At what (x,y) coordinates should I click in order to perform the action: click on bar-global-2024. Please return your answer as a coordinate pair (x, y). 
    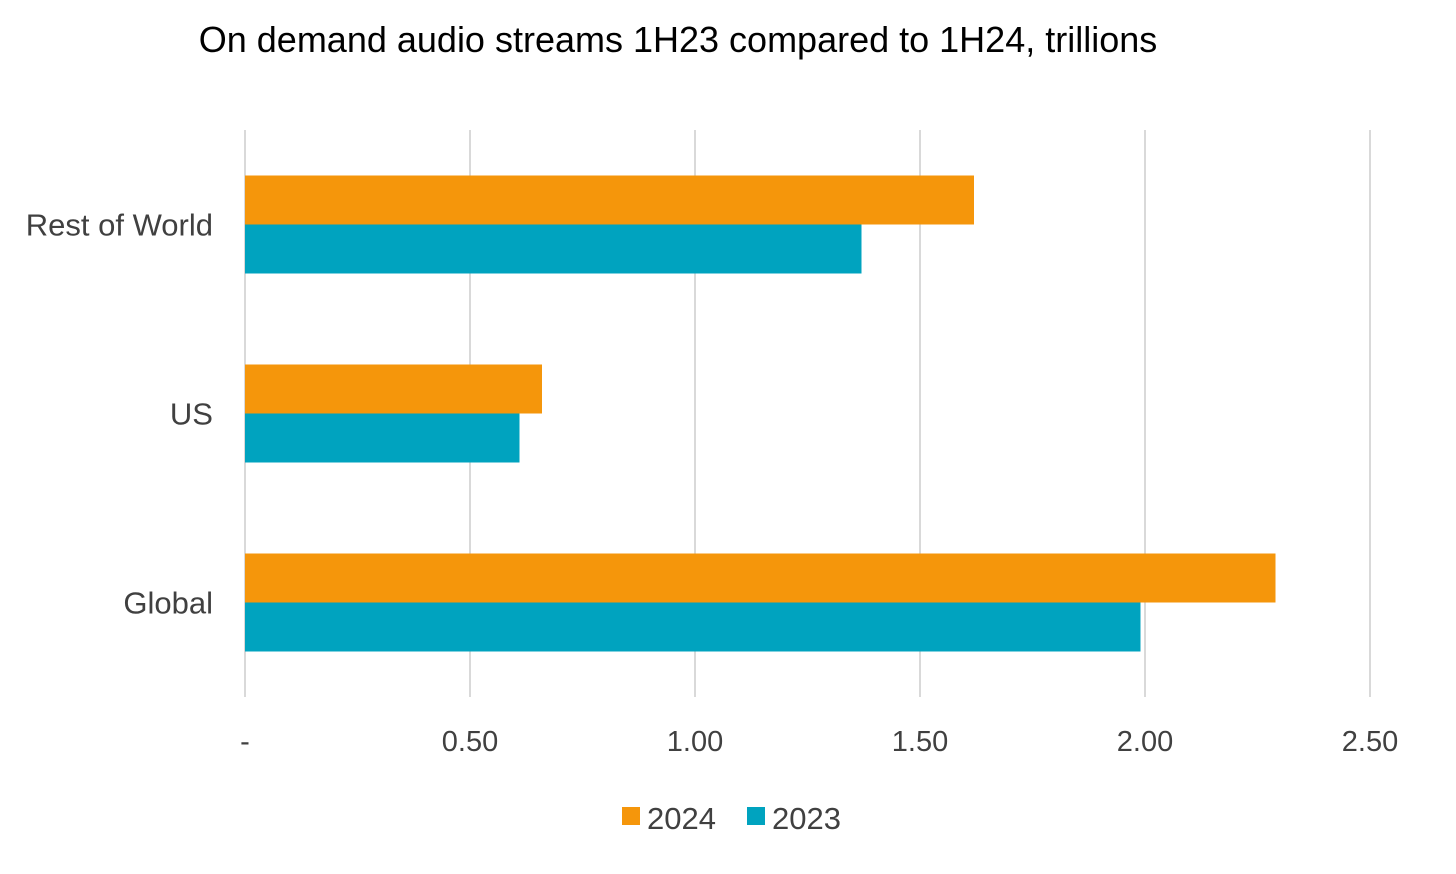
    Looking at the image, I should click on (760, 578).